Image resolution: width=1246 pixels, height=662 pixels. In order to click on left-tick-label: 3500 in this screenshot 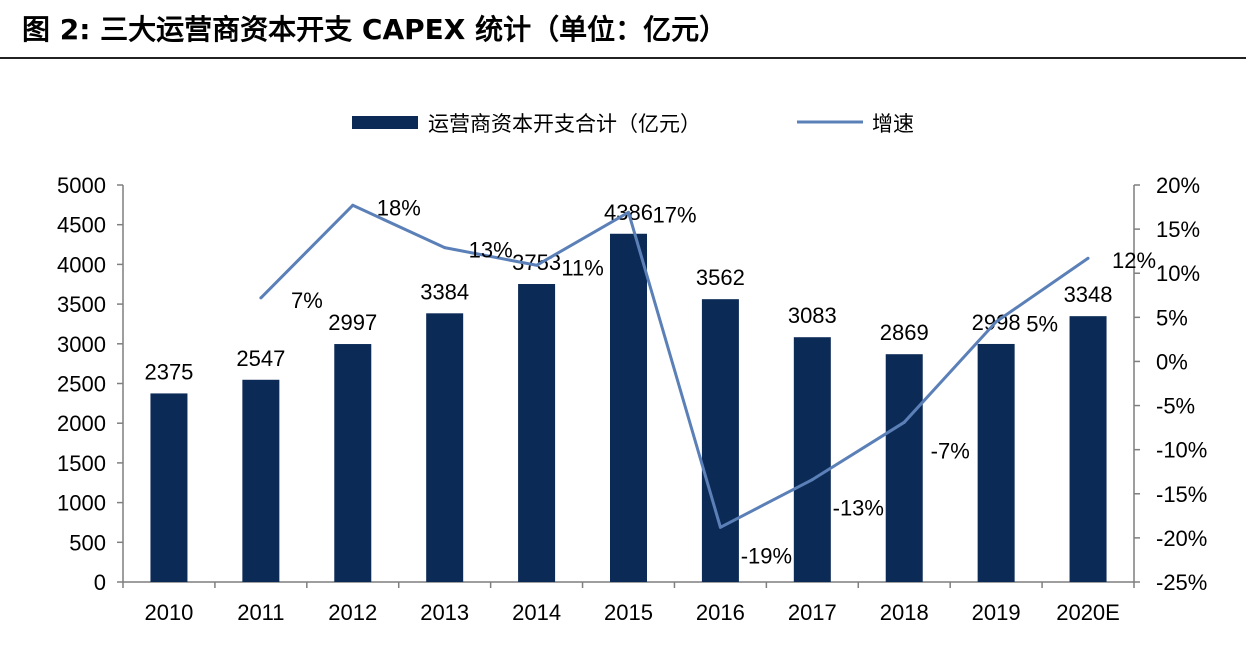, I will do `click(81, 304)`.